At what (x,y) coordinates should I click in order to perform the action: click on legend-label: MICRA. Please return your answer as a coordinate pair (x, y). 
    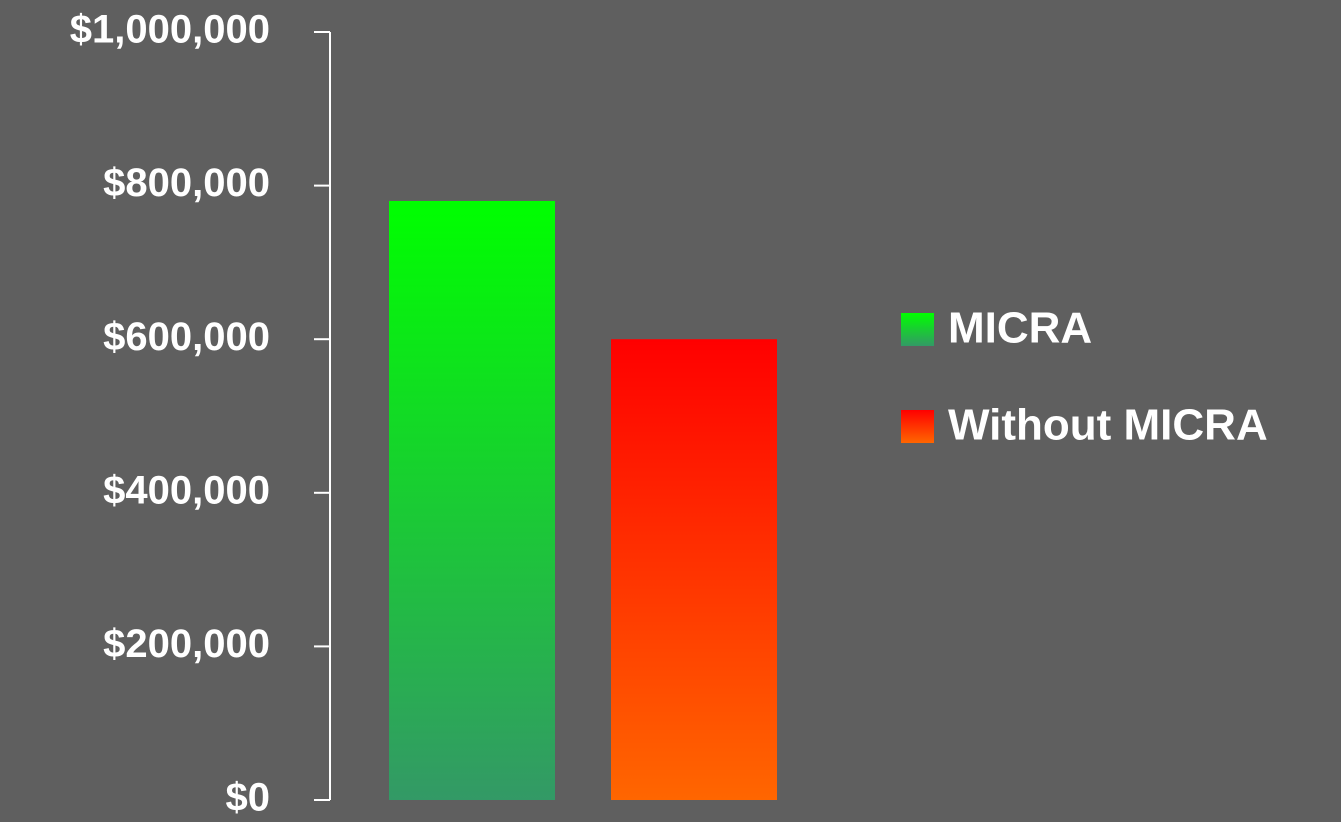
    Looking at the image, I should click on (1020, 328).